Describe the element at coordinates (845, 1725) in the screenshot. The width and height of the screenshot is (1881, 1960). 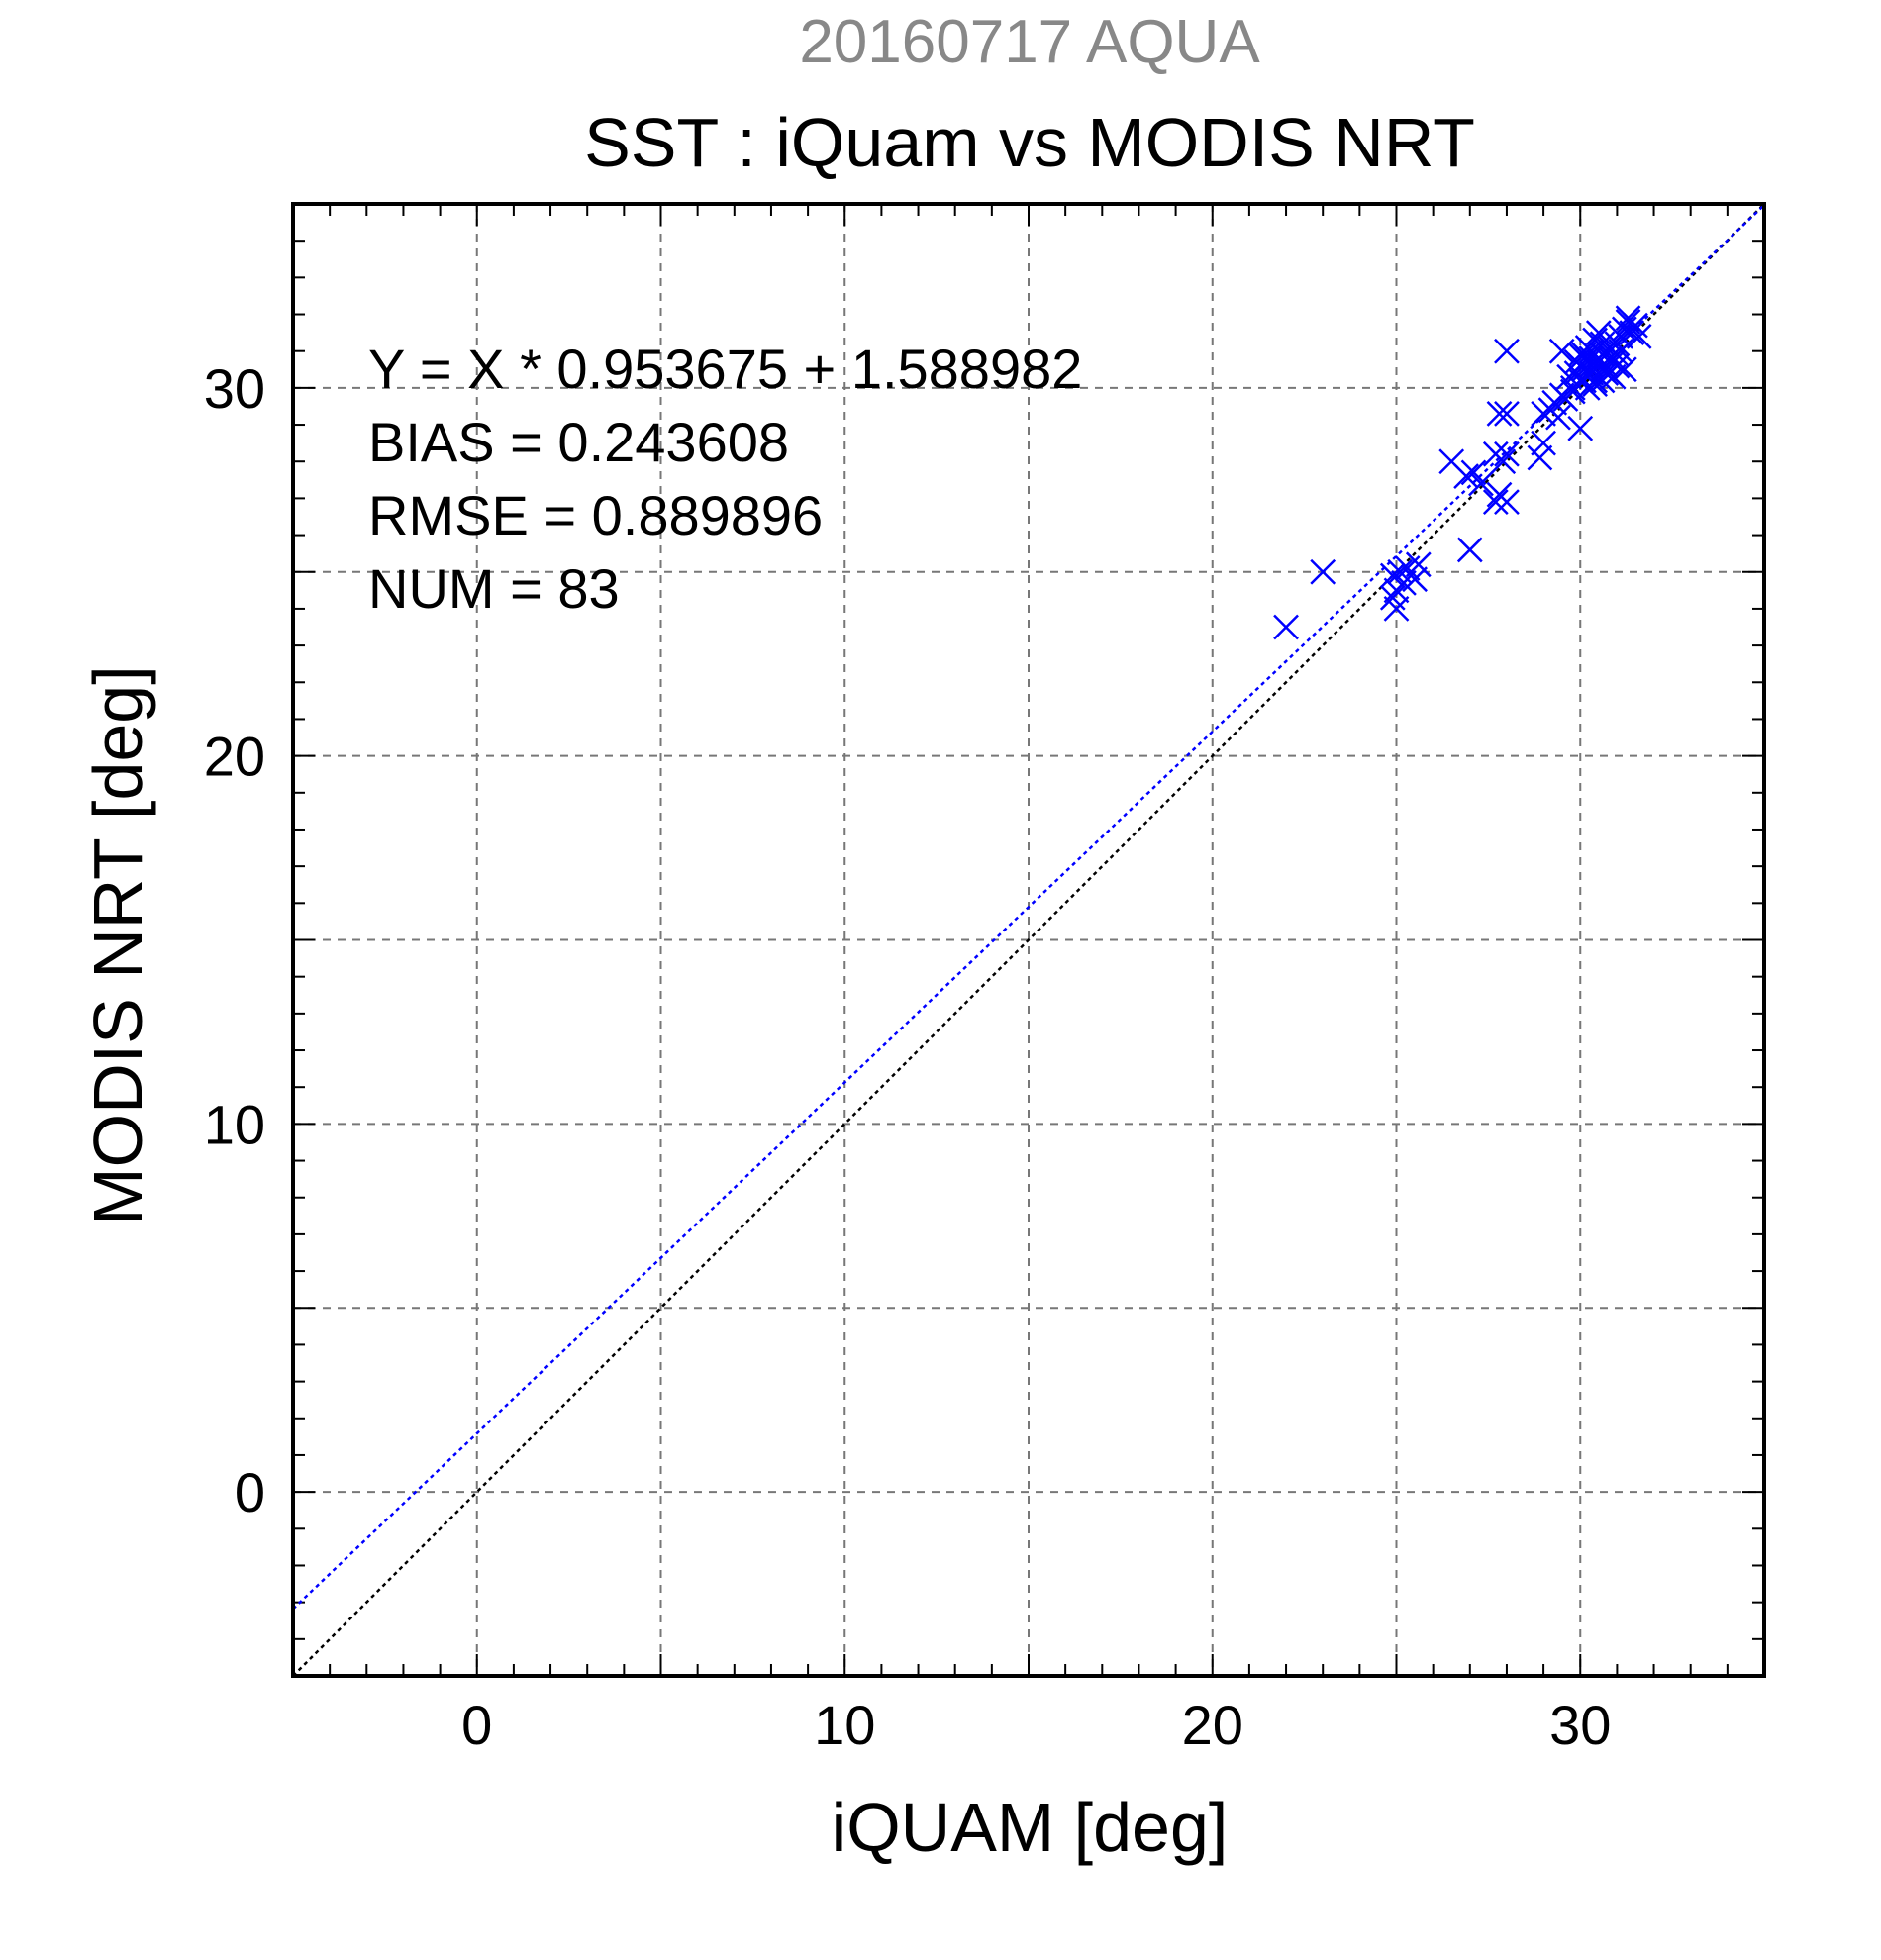
I see `x-tick-label: 10` at that location.